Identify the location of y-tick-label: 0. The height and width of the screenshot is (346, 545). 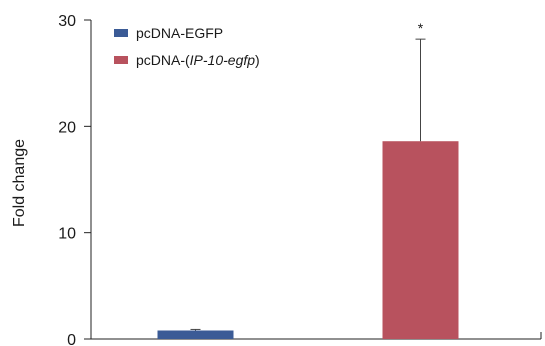
(71, 339).